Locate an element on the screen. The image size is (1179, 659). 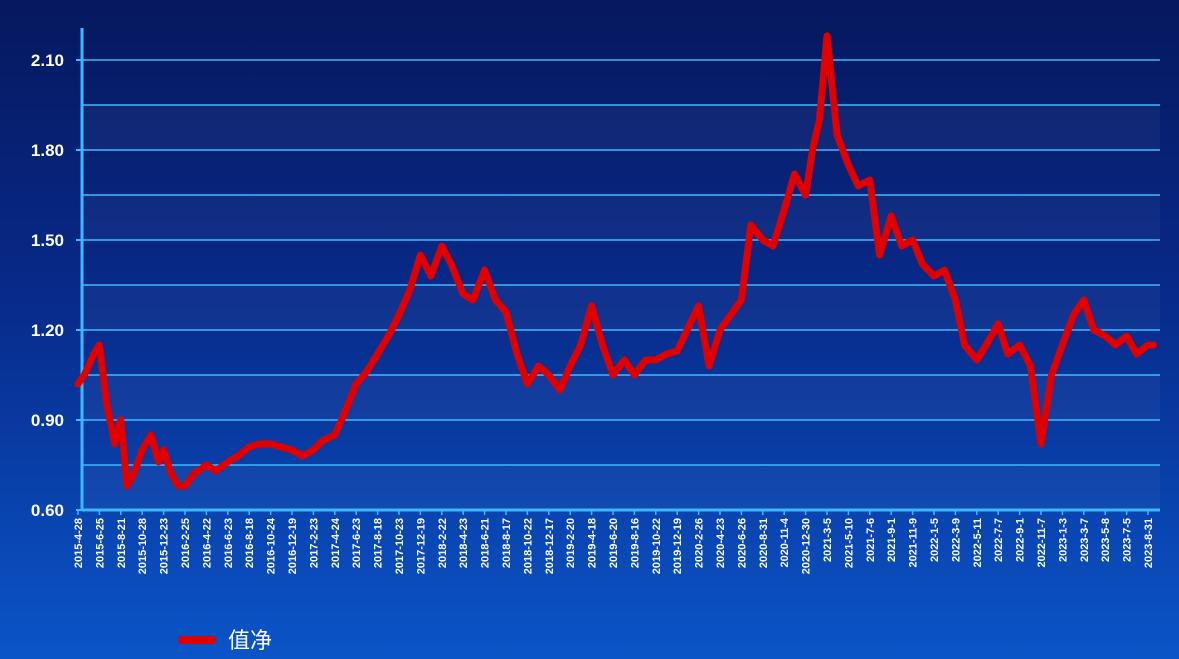
x-tick-label: 2015-12-23 is located at coordinates (165, 546).